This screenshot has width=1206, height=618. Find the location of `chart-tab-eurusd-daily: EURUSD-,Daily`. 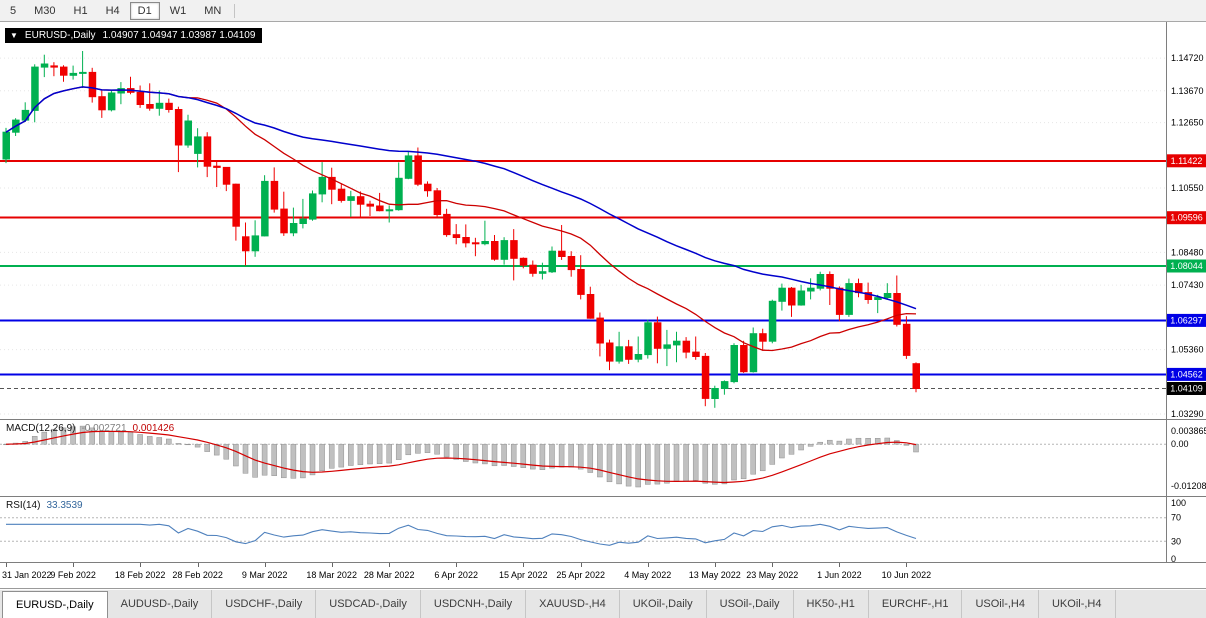

chart-tab-eurusd-daily: EURUSD-,Daily is located at coordinates (55, 604).